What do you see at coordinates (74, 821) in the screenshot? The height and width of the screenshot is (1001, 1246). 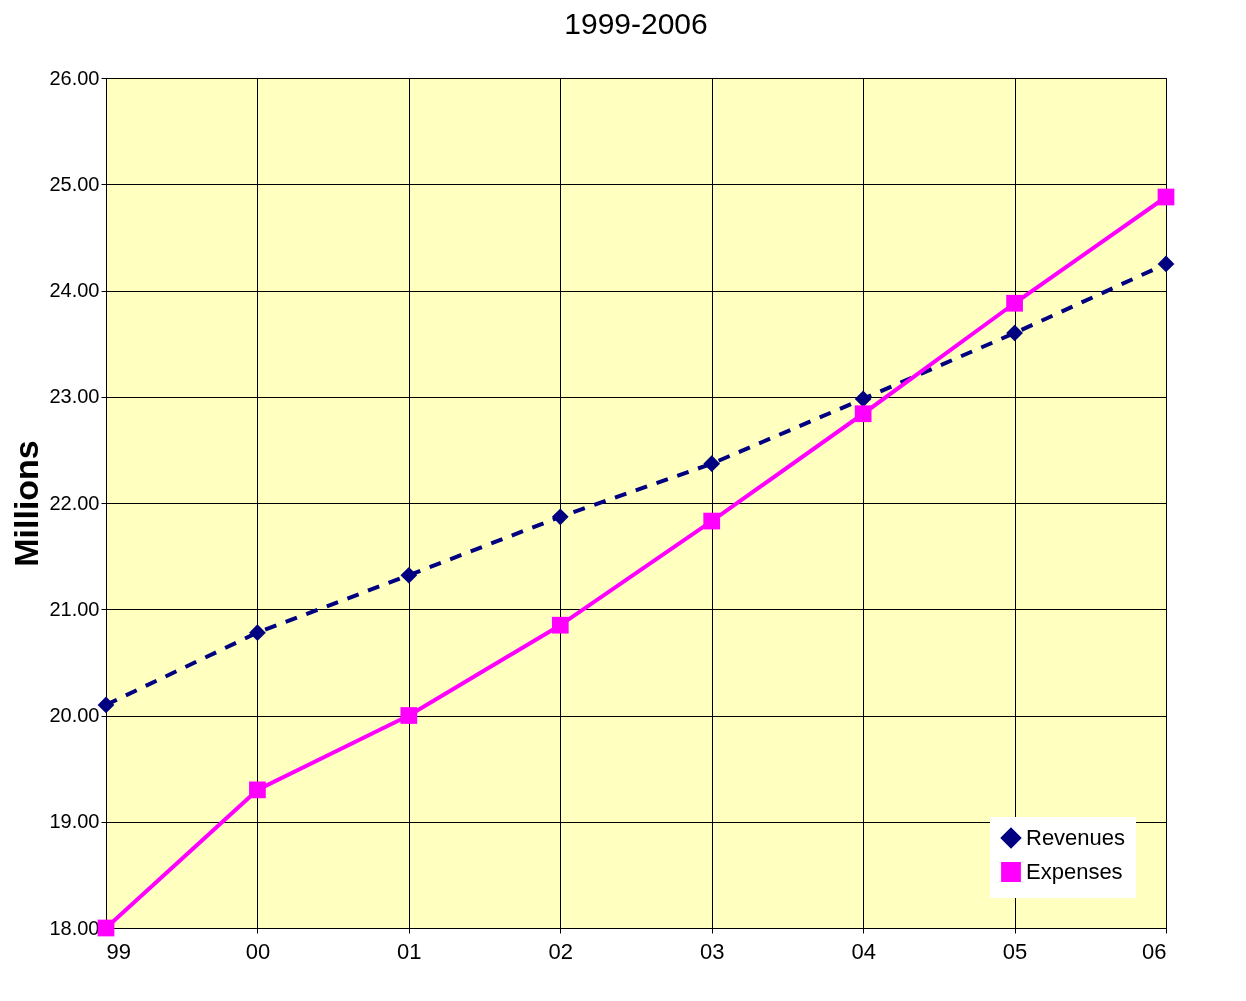 I see `y-tick-label: 19.00` at bounding box center [74, 821].